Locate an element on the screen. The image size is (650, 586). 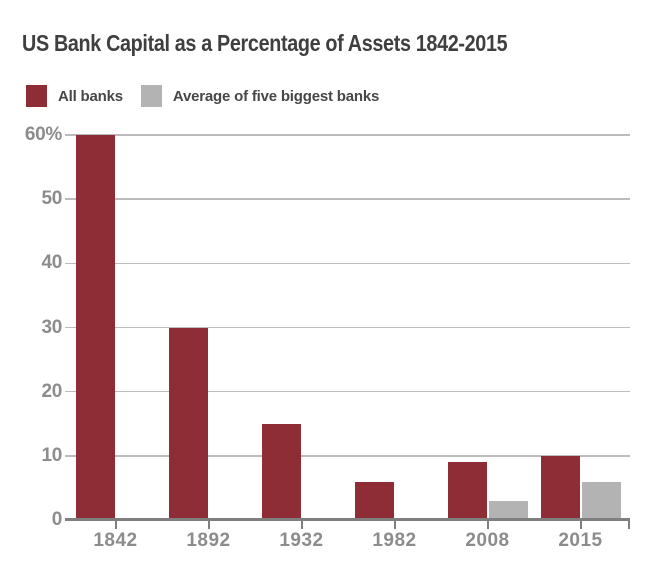
y-axis-label-0: 0 is located at coordinates (57, 519).